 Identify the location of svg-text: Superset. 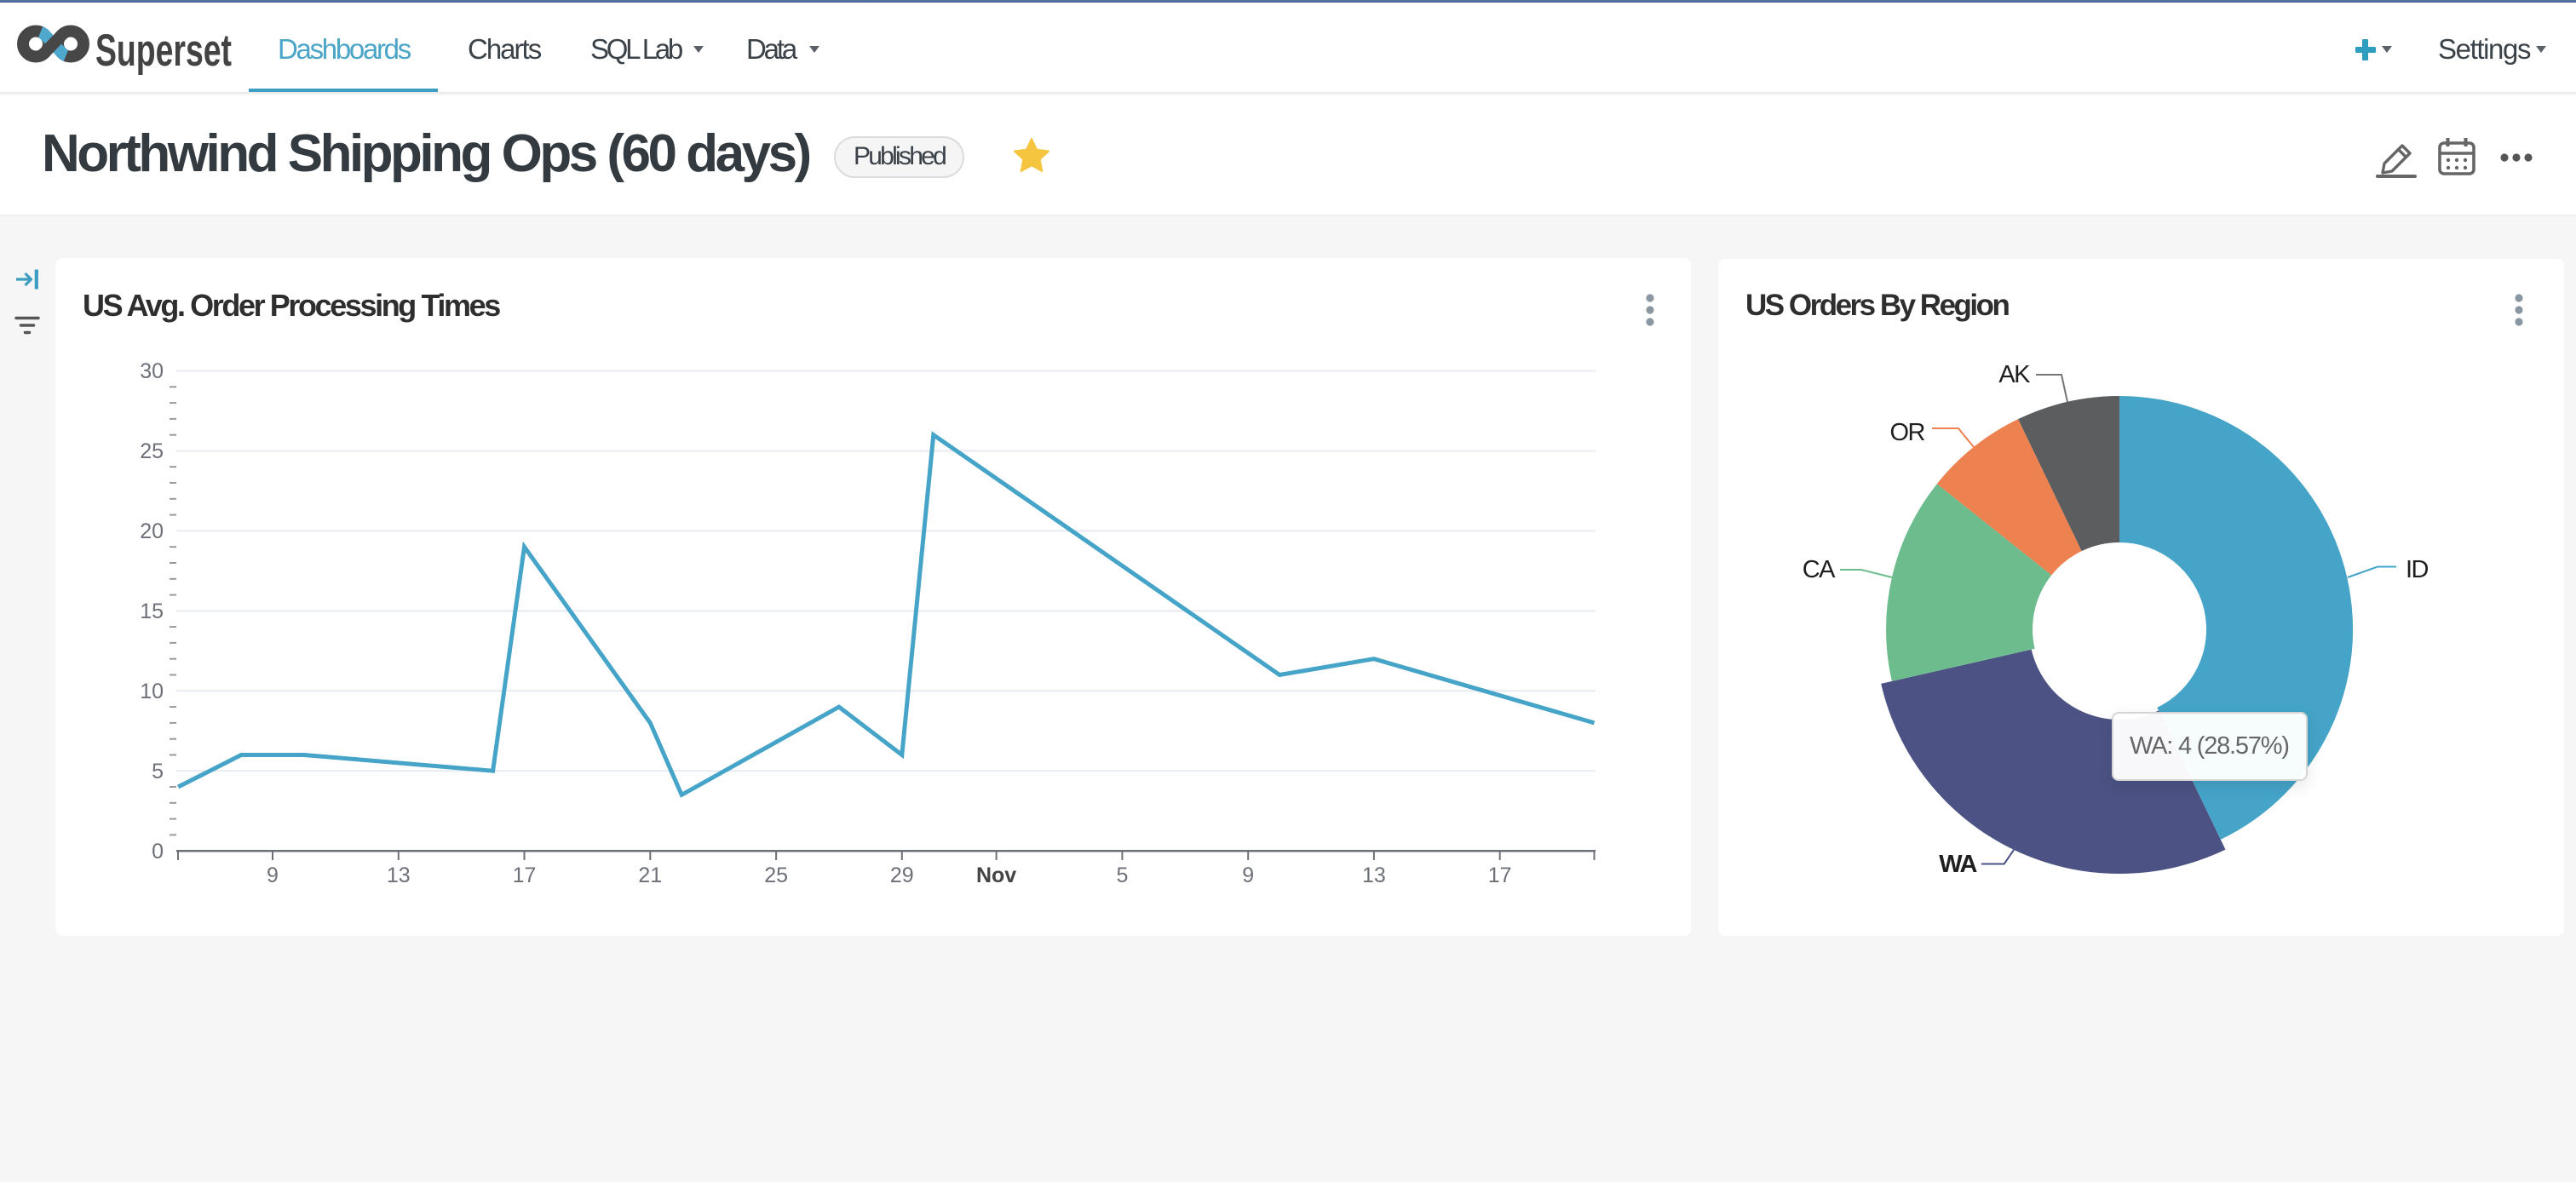
(163, 51).